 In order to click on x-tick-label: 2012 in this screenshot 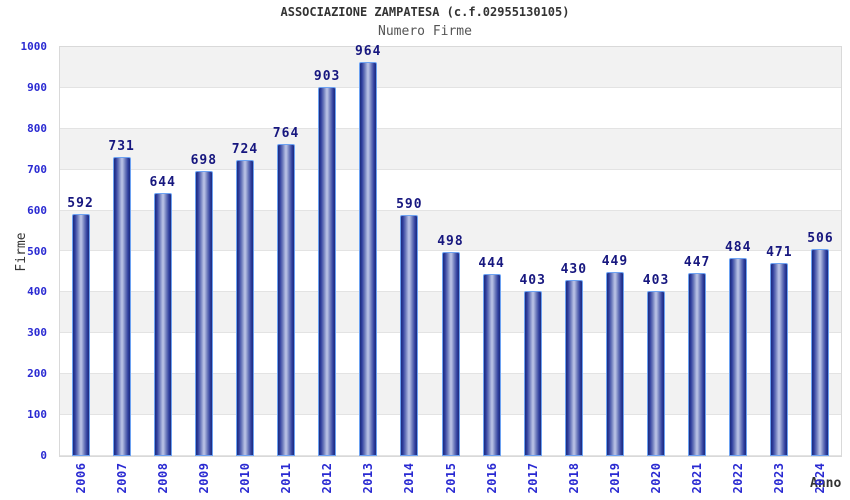, I will do `click(327, 478)`.